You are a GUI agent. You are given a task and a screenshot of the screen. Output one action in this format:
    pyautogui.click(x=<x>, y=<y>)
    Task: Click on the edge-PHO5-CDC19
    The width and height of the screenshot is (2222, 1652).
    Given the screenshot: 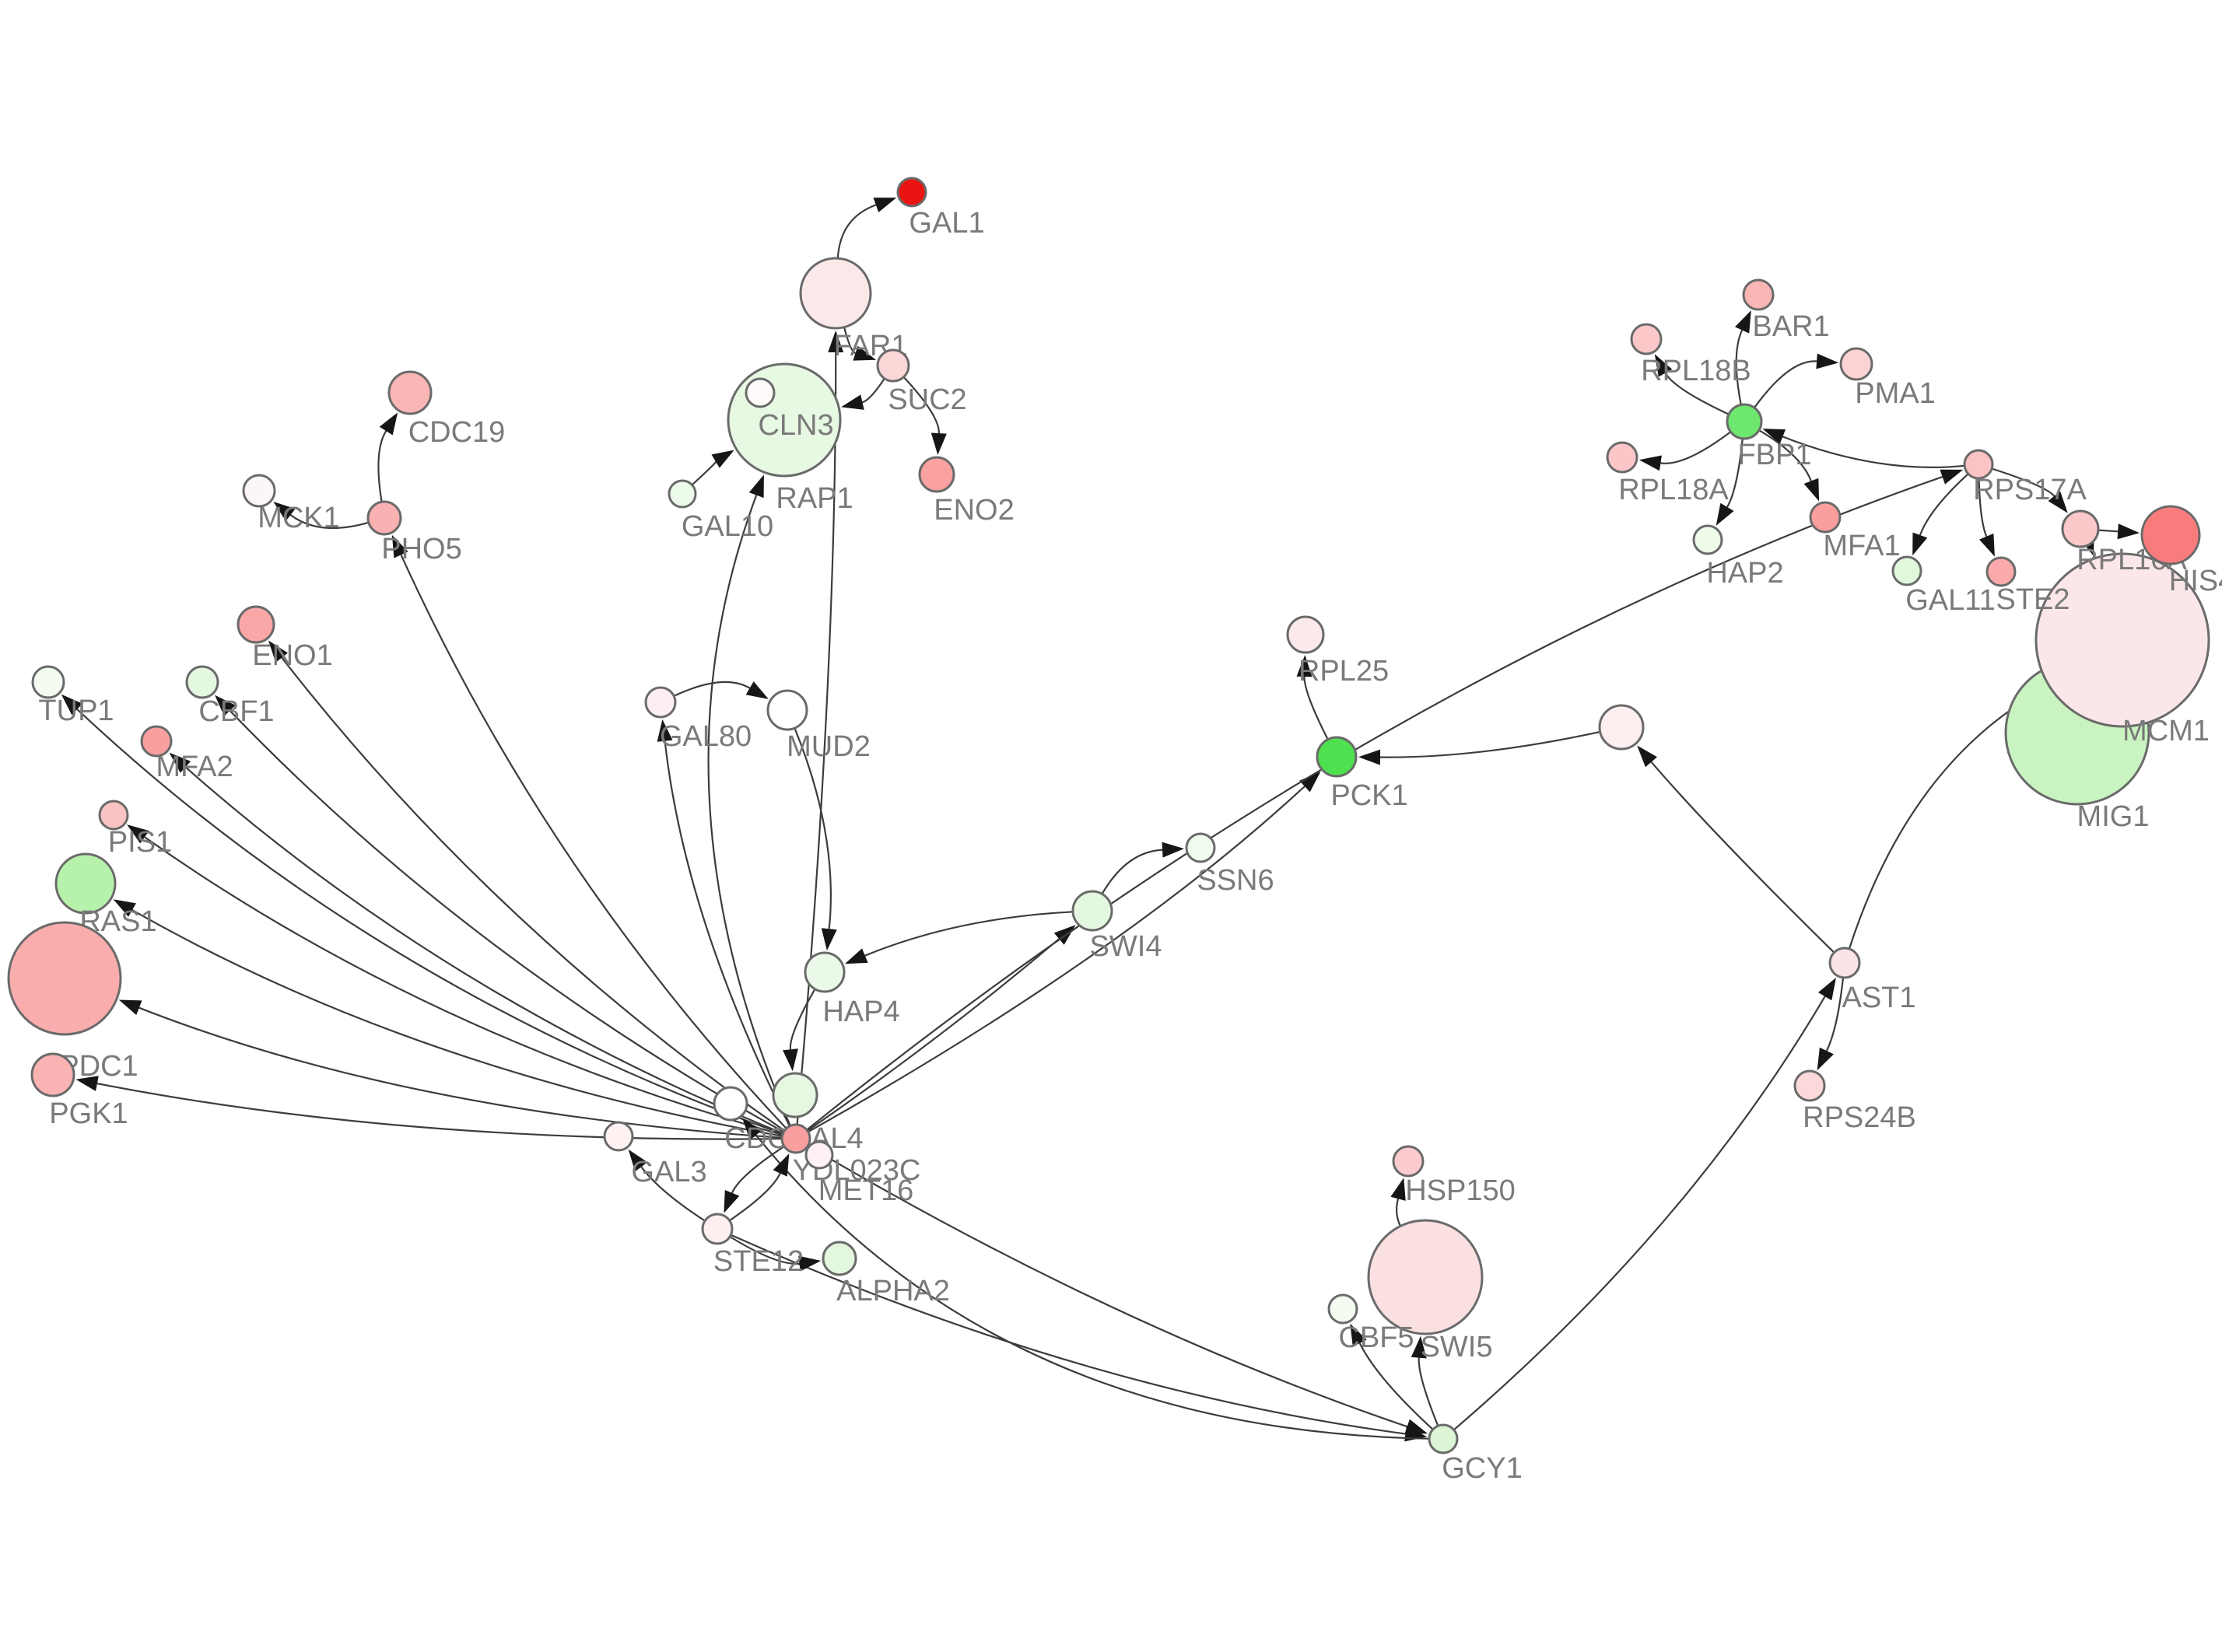 What is the action you would take?
    pyautogui.click(x=387, y=457)
    